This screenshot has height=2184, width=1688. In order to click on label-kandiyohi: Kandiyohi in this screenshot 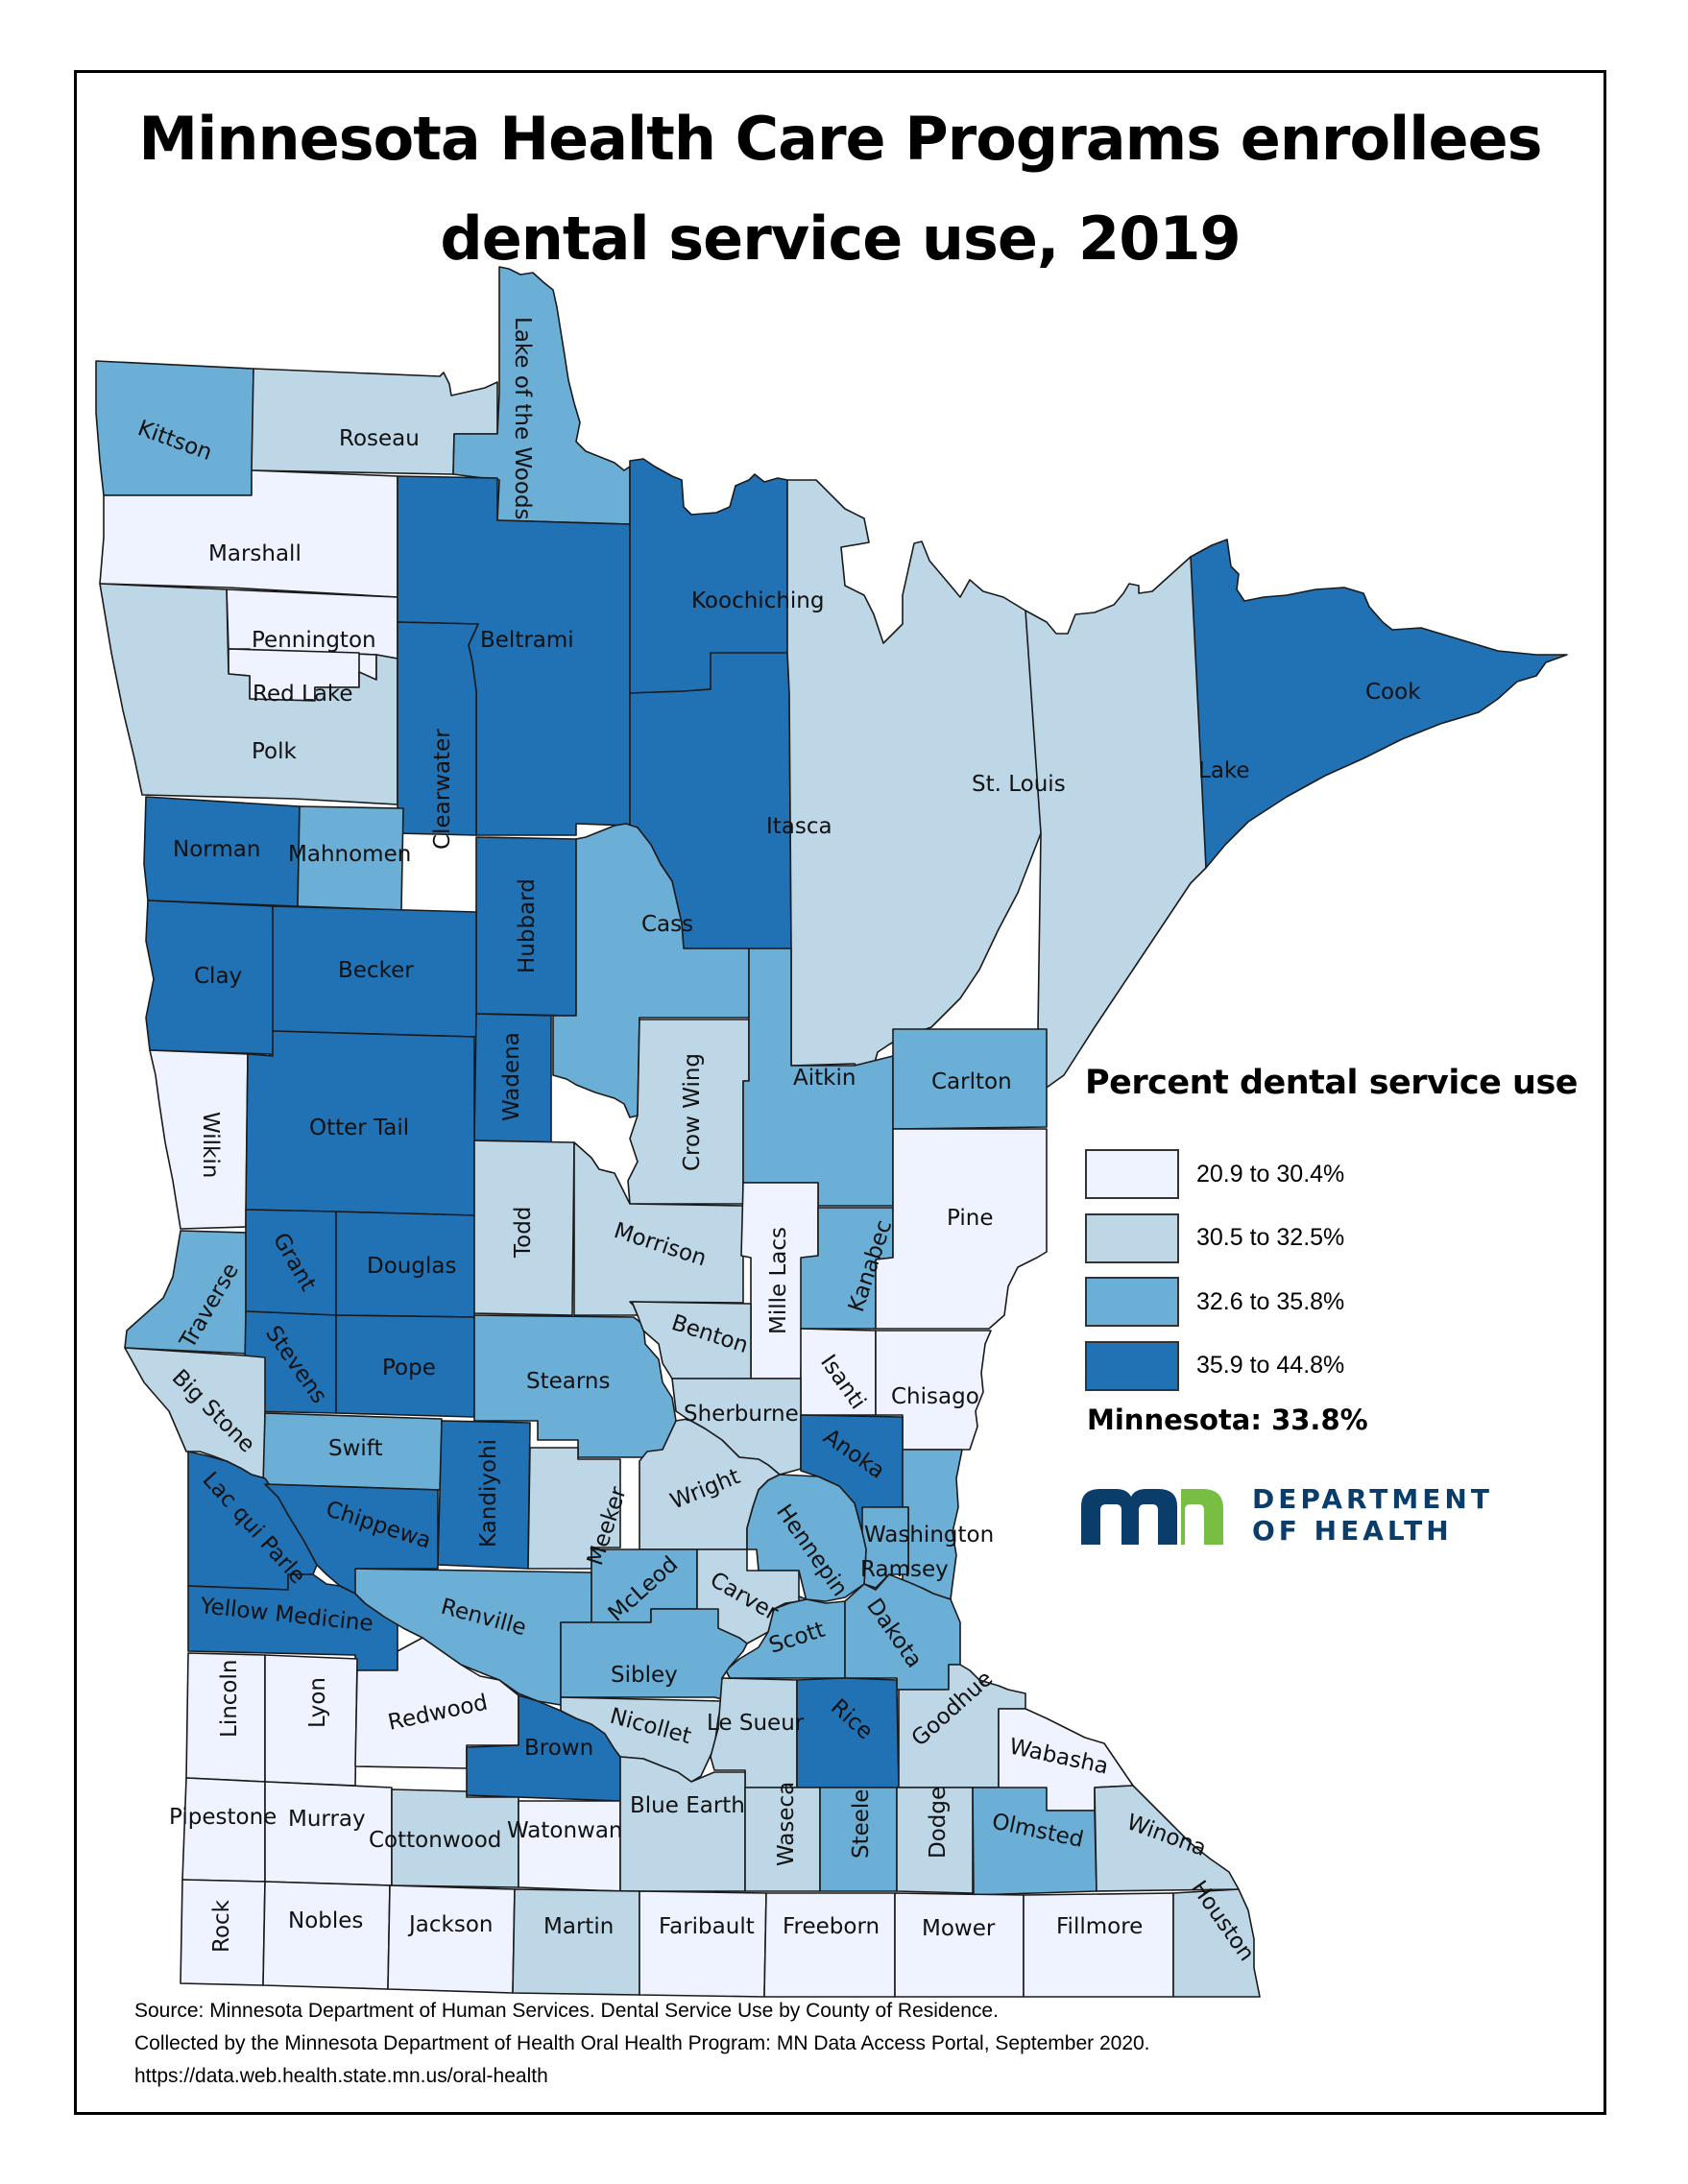, I will do `click(488, 1493)`.